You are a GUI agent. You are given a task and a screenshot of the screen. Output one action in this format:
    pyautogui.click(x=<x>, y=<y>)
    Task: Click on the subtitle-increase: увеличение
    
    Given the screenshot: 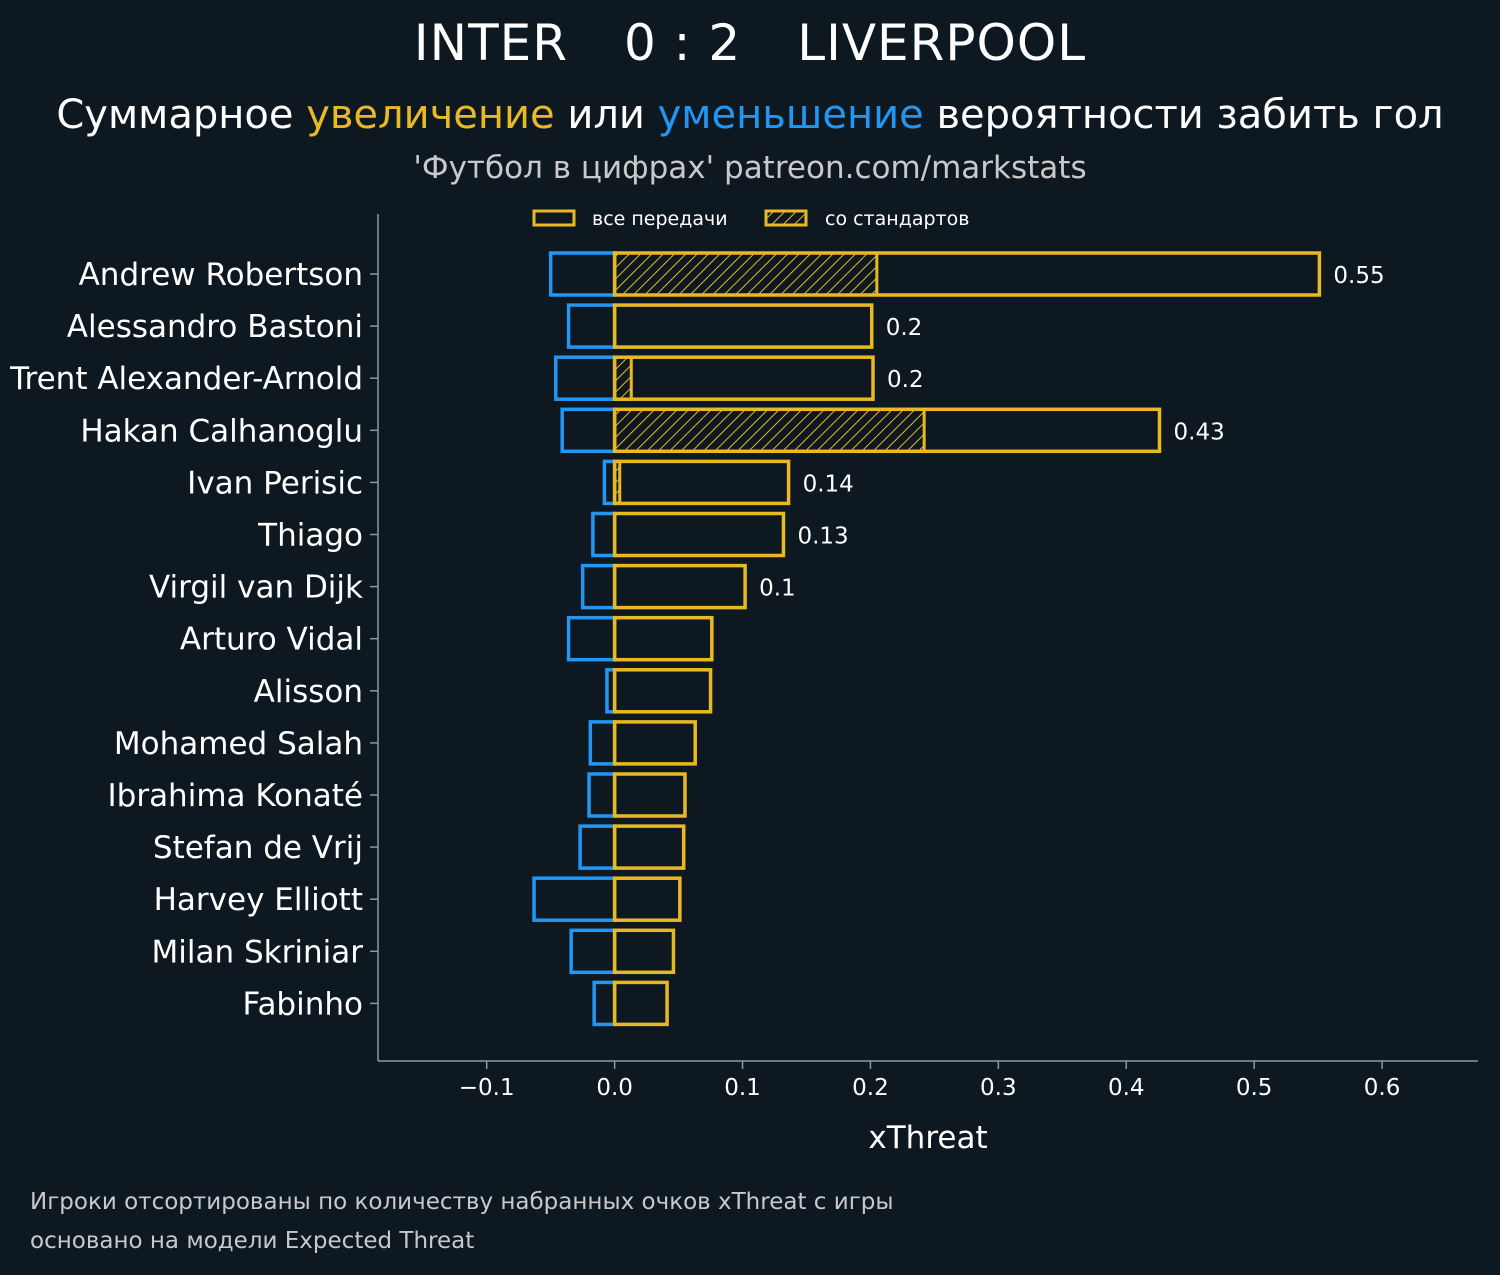 What is the action you would take?
    pyautogui.click(x=430, y=115)
    